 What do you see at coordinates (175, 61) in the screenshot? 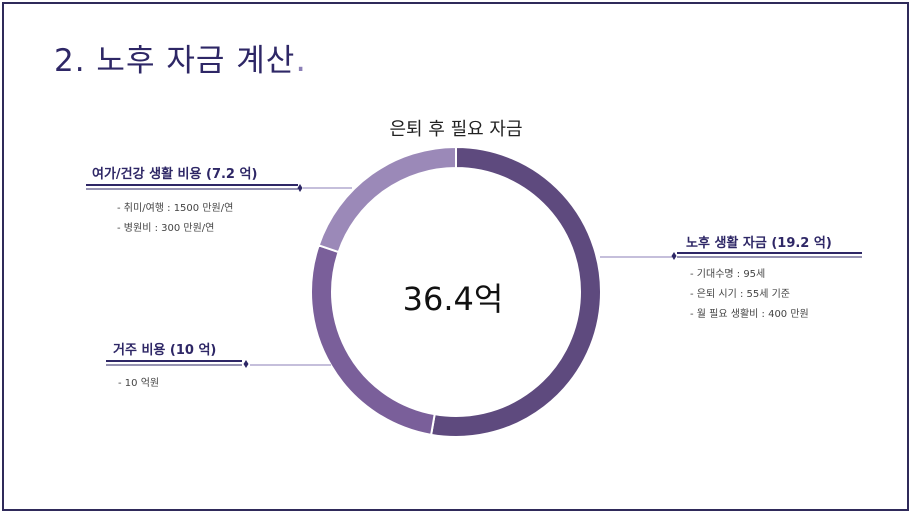
I see `page-title-text: 2. 노후 자금 계산` at bounding box center [175, 61].